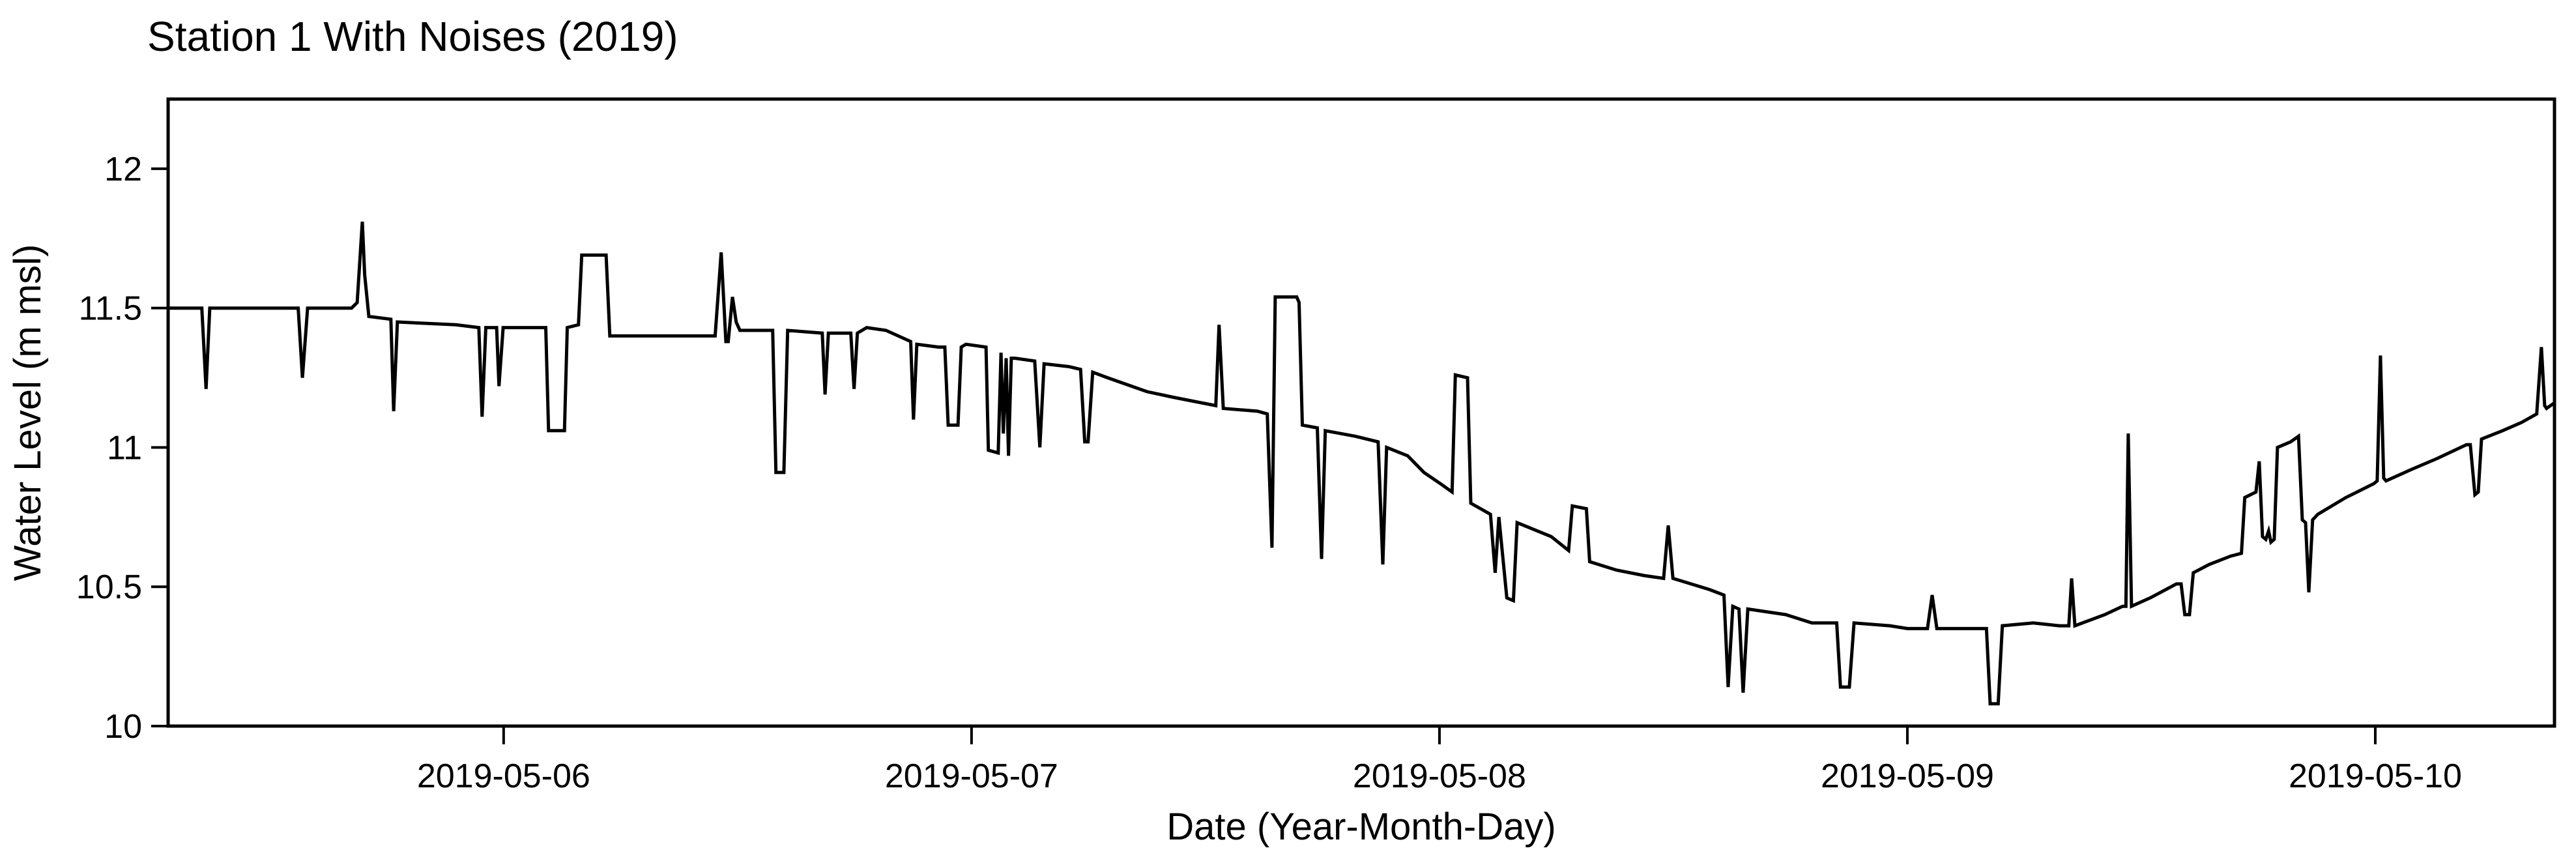 The width and height of the screenshot is (2576, 861). What do you see at coordinates (123, 727) in the screenshot?
I see `y-tick-label: 10` at bounding box center [123, 727].